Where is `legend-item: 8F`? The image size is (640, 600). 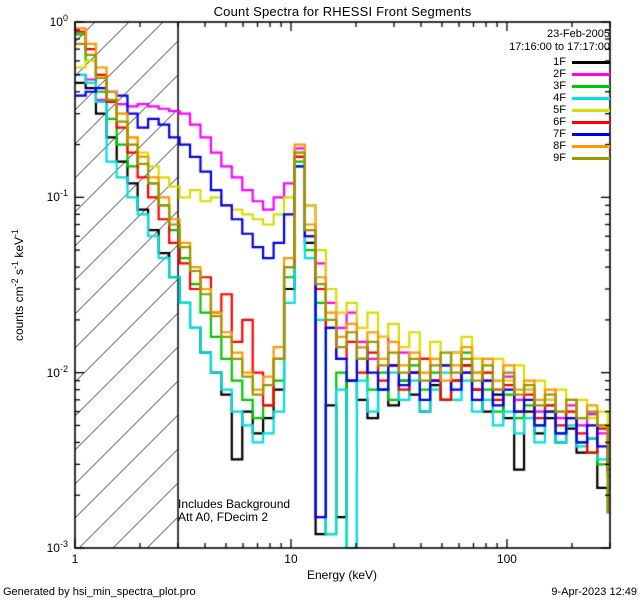
legend-item: 8F is located at coordinates (581, 146).